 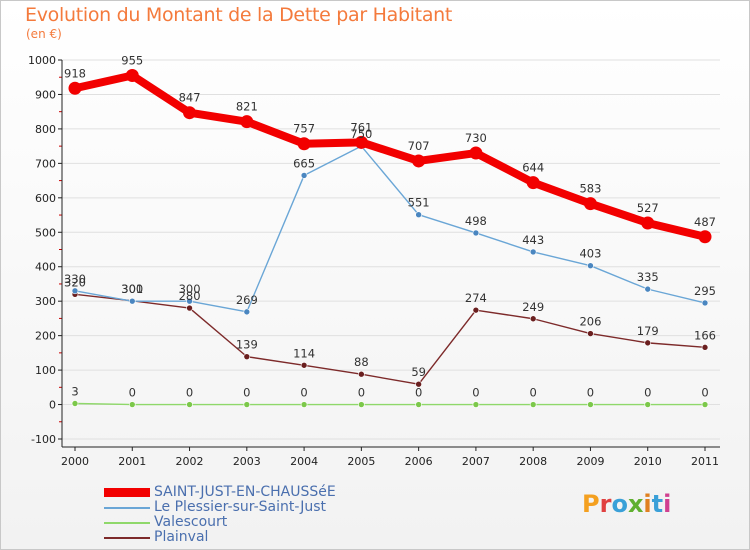 What do you see at coordinates (42, 60) in the screenshot?
I see `y-tick-label: 1000` at bounding box center [42, 60].